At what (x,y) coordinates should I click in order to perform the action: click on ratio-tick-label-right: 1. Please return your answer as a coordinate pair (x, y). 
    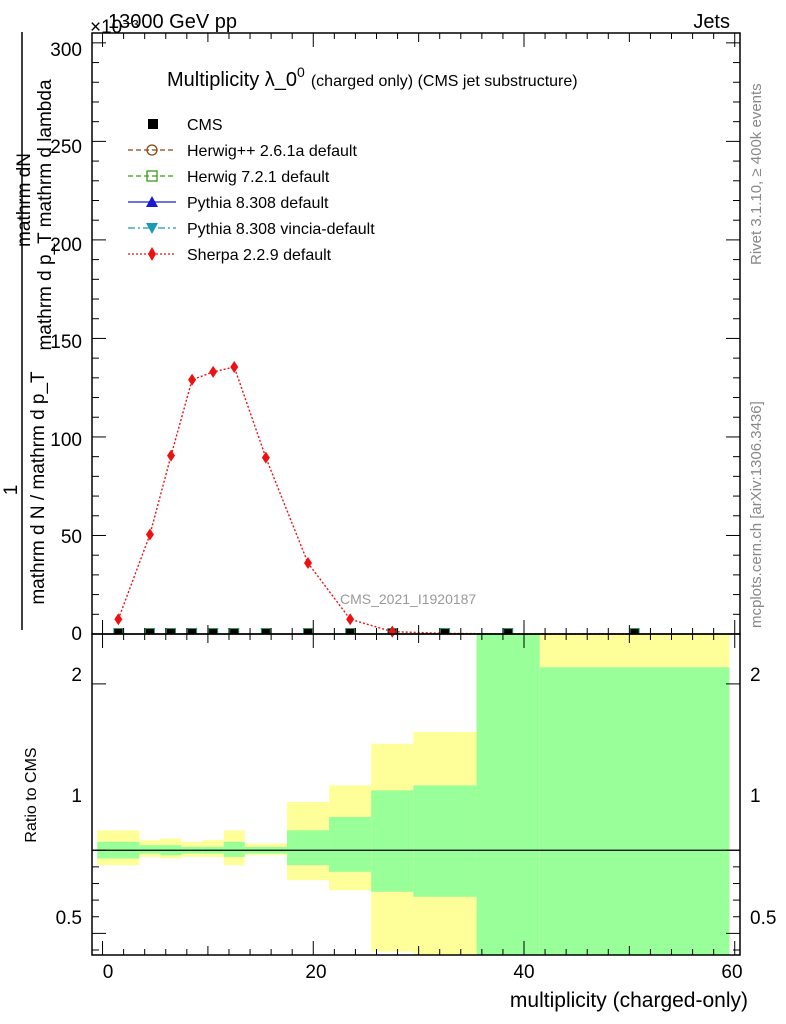
    Looking at the image, I should click on (755, 796).